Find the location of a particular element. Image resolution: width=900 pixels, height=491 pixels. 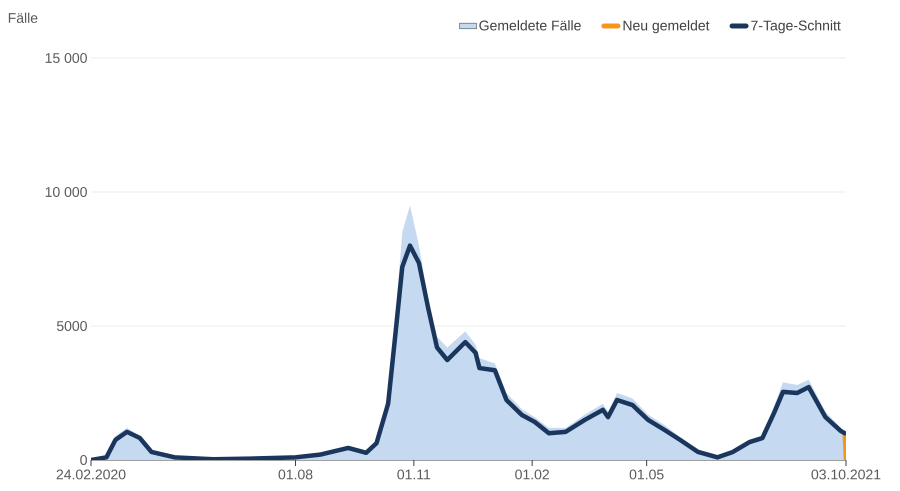

y-tick-label: 5000 is located at coordinates (71, 326).